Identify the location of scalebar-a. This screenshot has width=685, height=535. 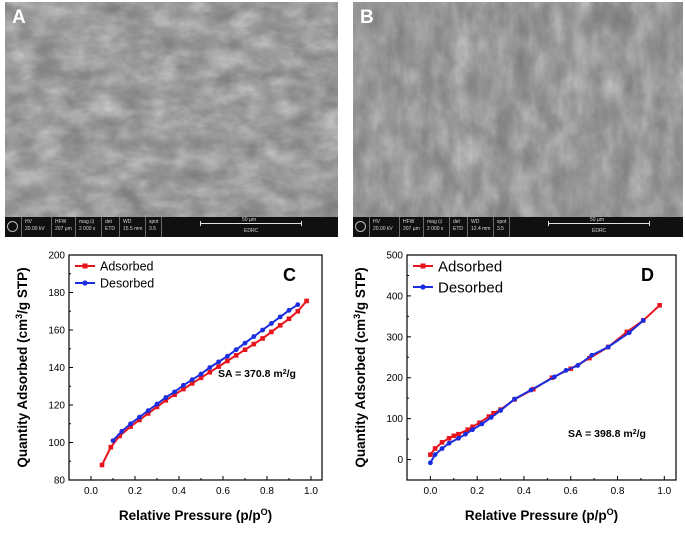
(251, 223).